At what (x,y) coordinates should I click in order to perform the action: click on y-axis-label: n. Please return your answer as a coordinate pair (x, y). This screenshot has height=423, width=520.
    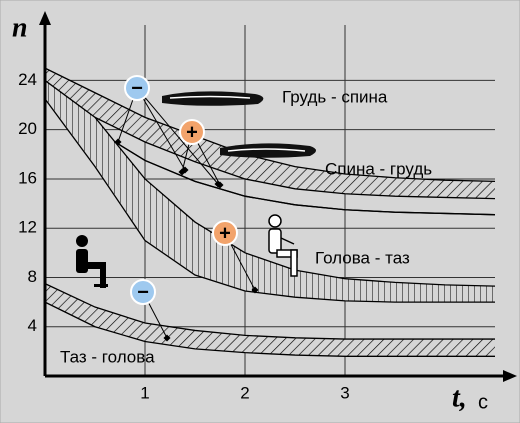
    Looking at the image, I should click on (20, 27).